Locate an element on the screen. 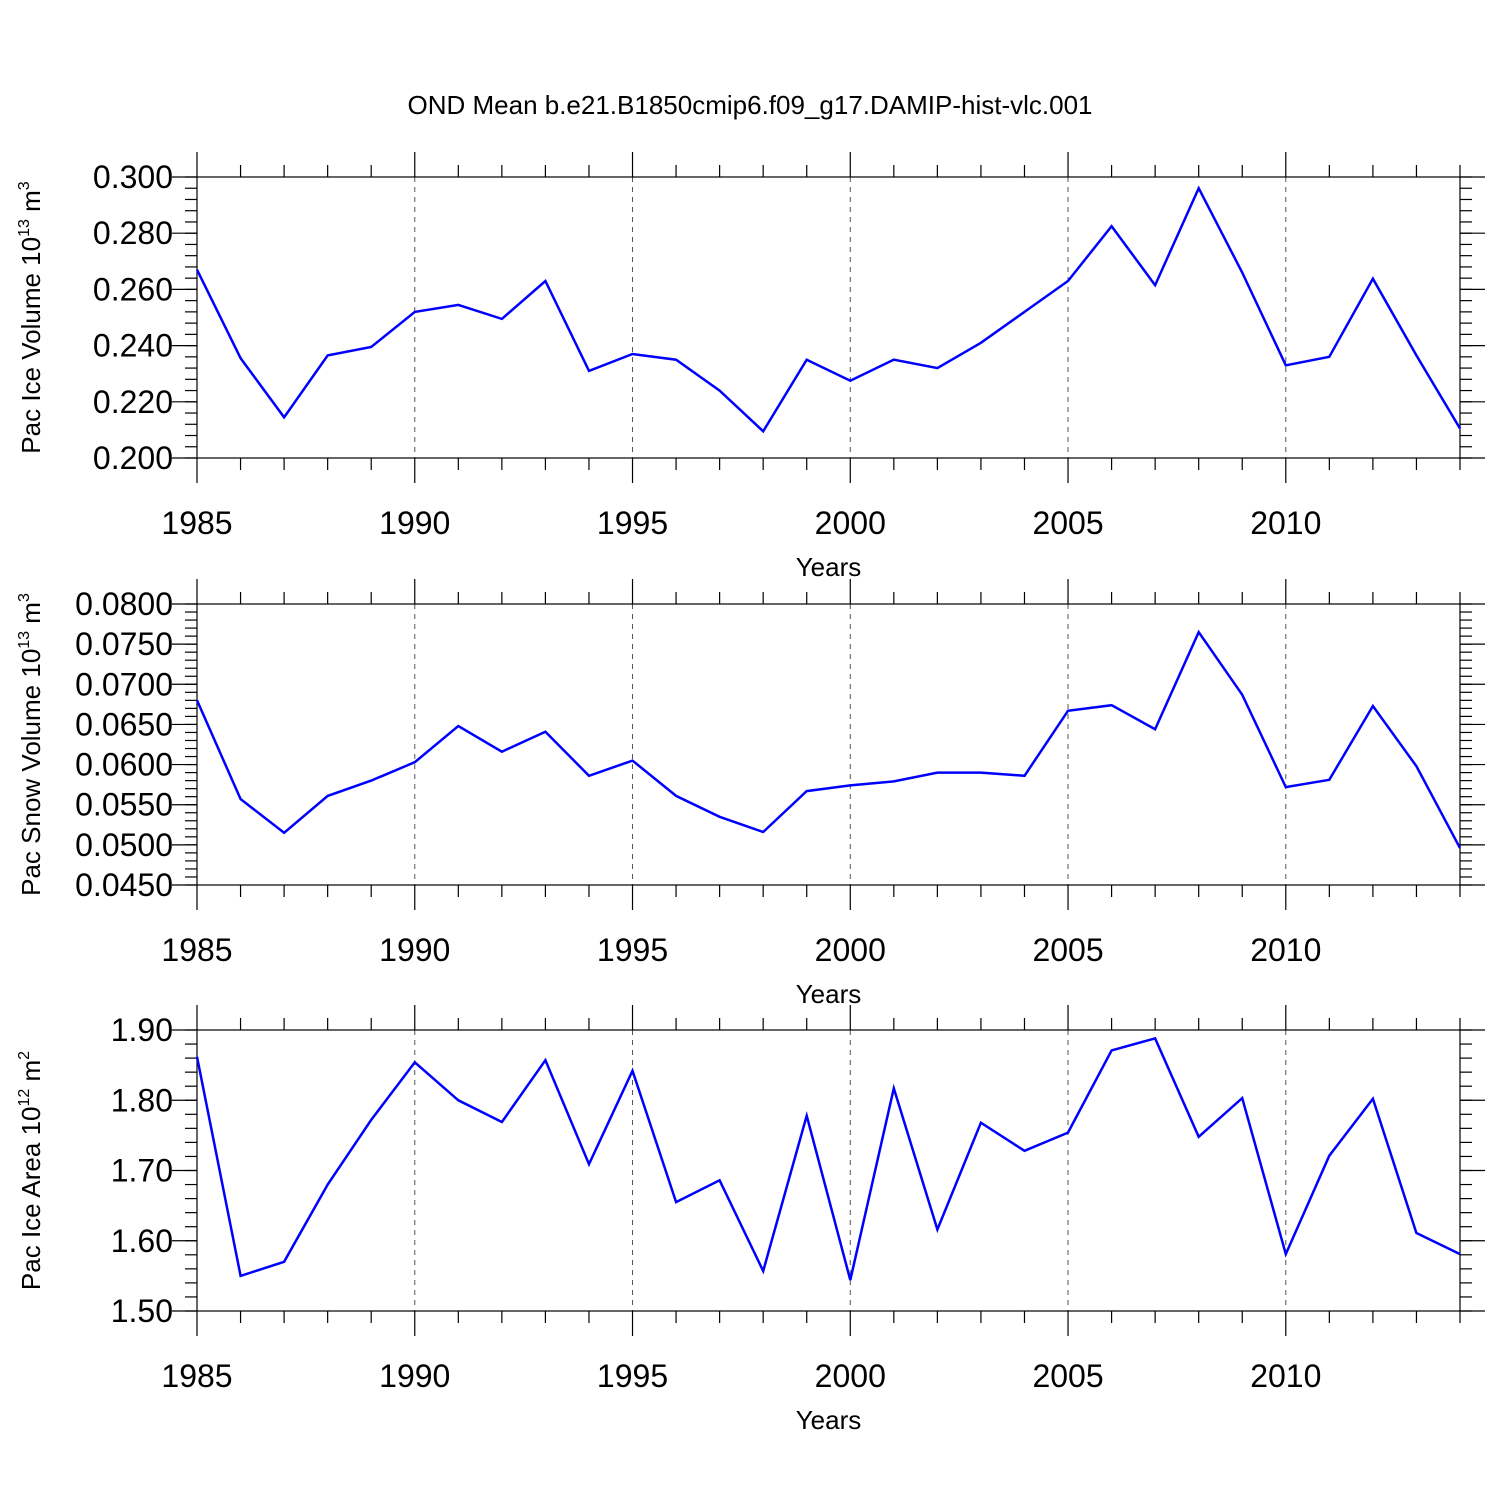 Image resolution: width=1500 pixels, height=1500 pixels. pac-ice-area-y-axis-label-exponent: 12 is located at coordinates (24, 1098).